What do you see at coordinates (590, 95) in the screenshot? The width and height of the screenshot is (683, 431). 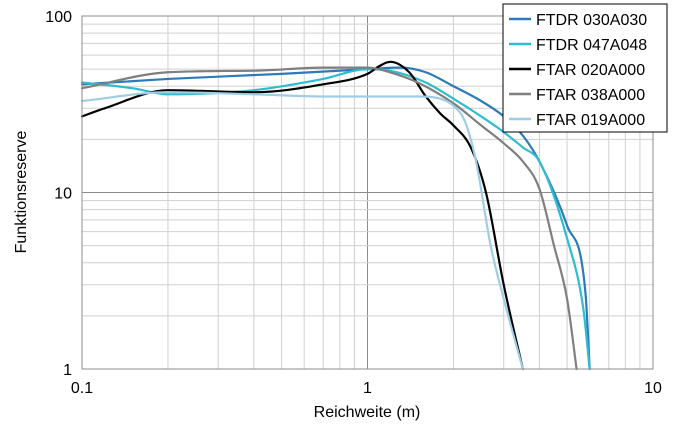 I see `legend-label: FTAR 038A000` at bounding box center [590, 95].